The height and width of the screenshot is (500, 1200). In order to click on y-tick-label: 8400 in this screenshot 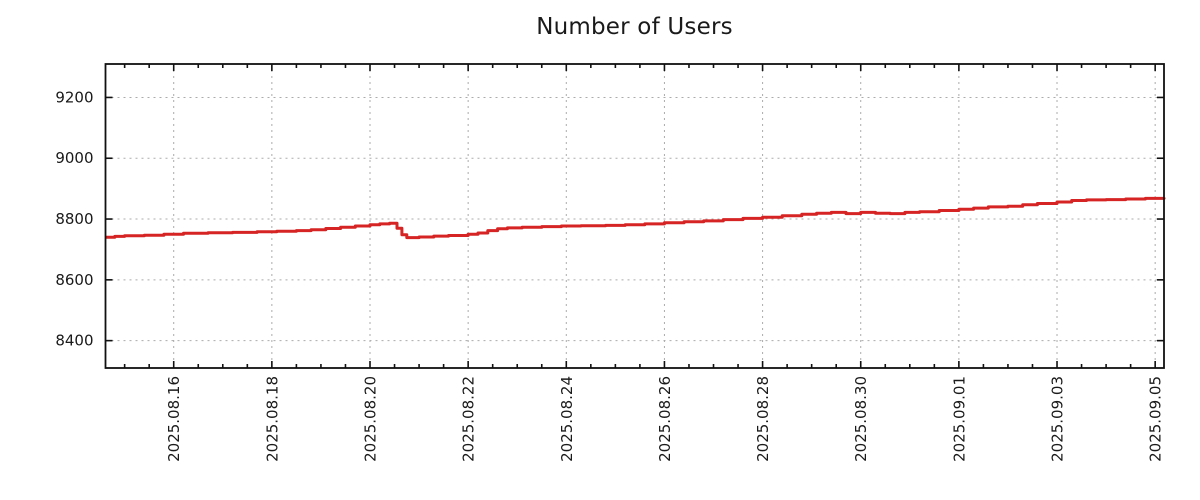, I will do `click(74, 341)`.